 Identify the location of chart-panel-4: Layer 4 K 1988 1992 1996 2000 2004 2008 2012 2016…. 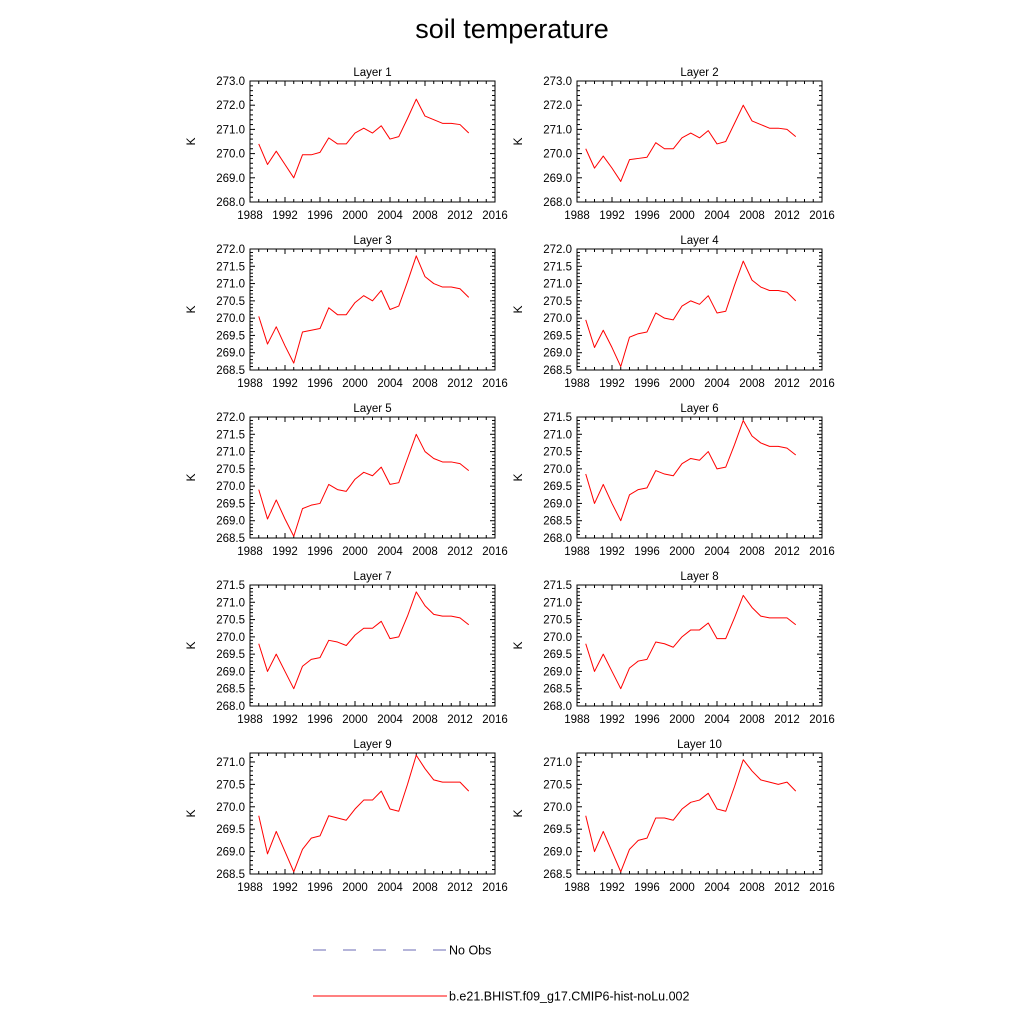
(673, 312).